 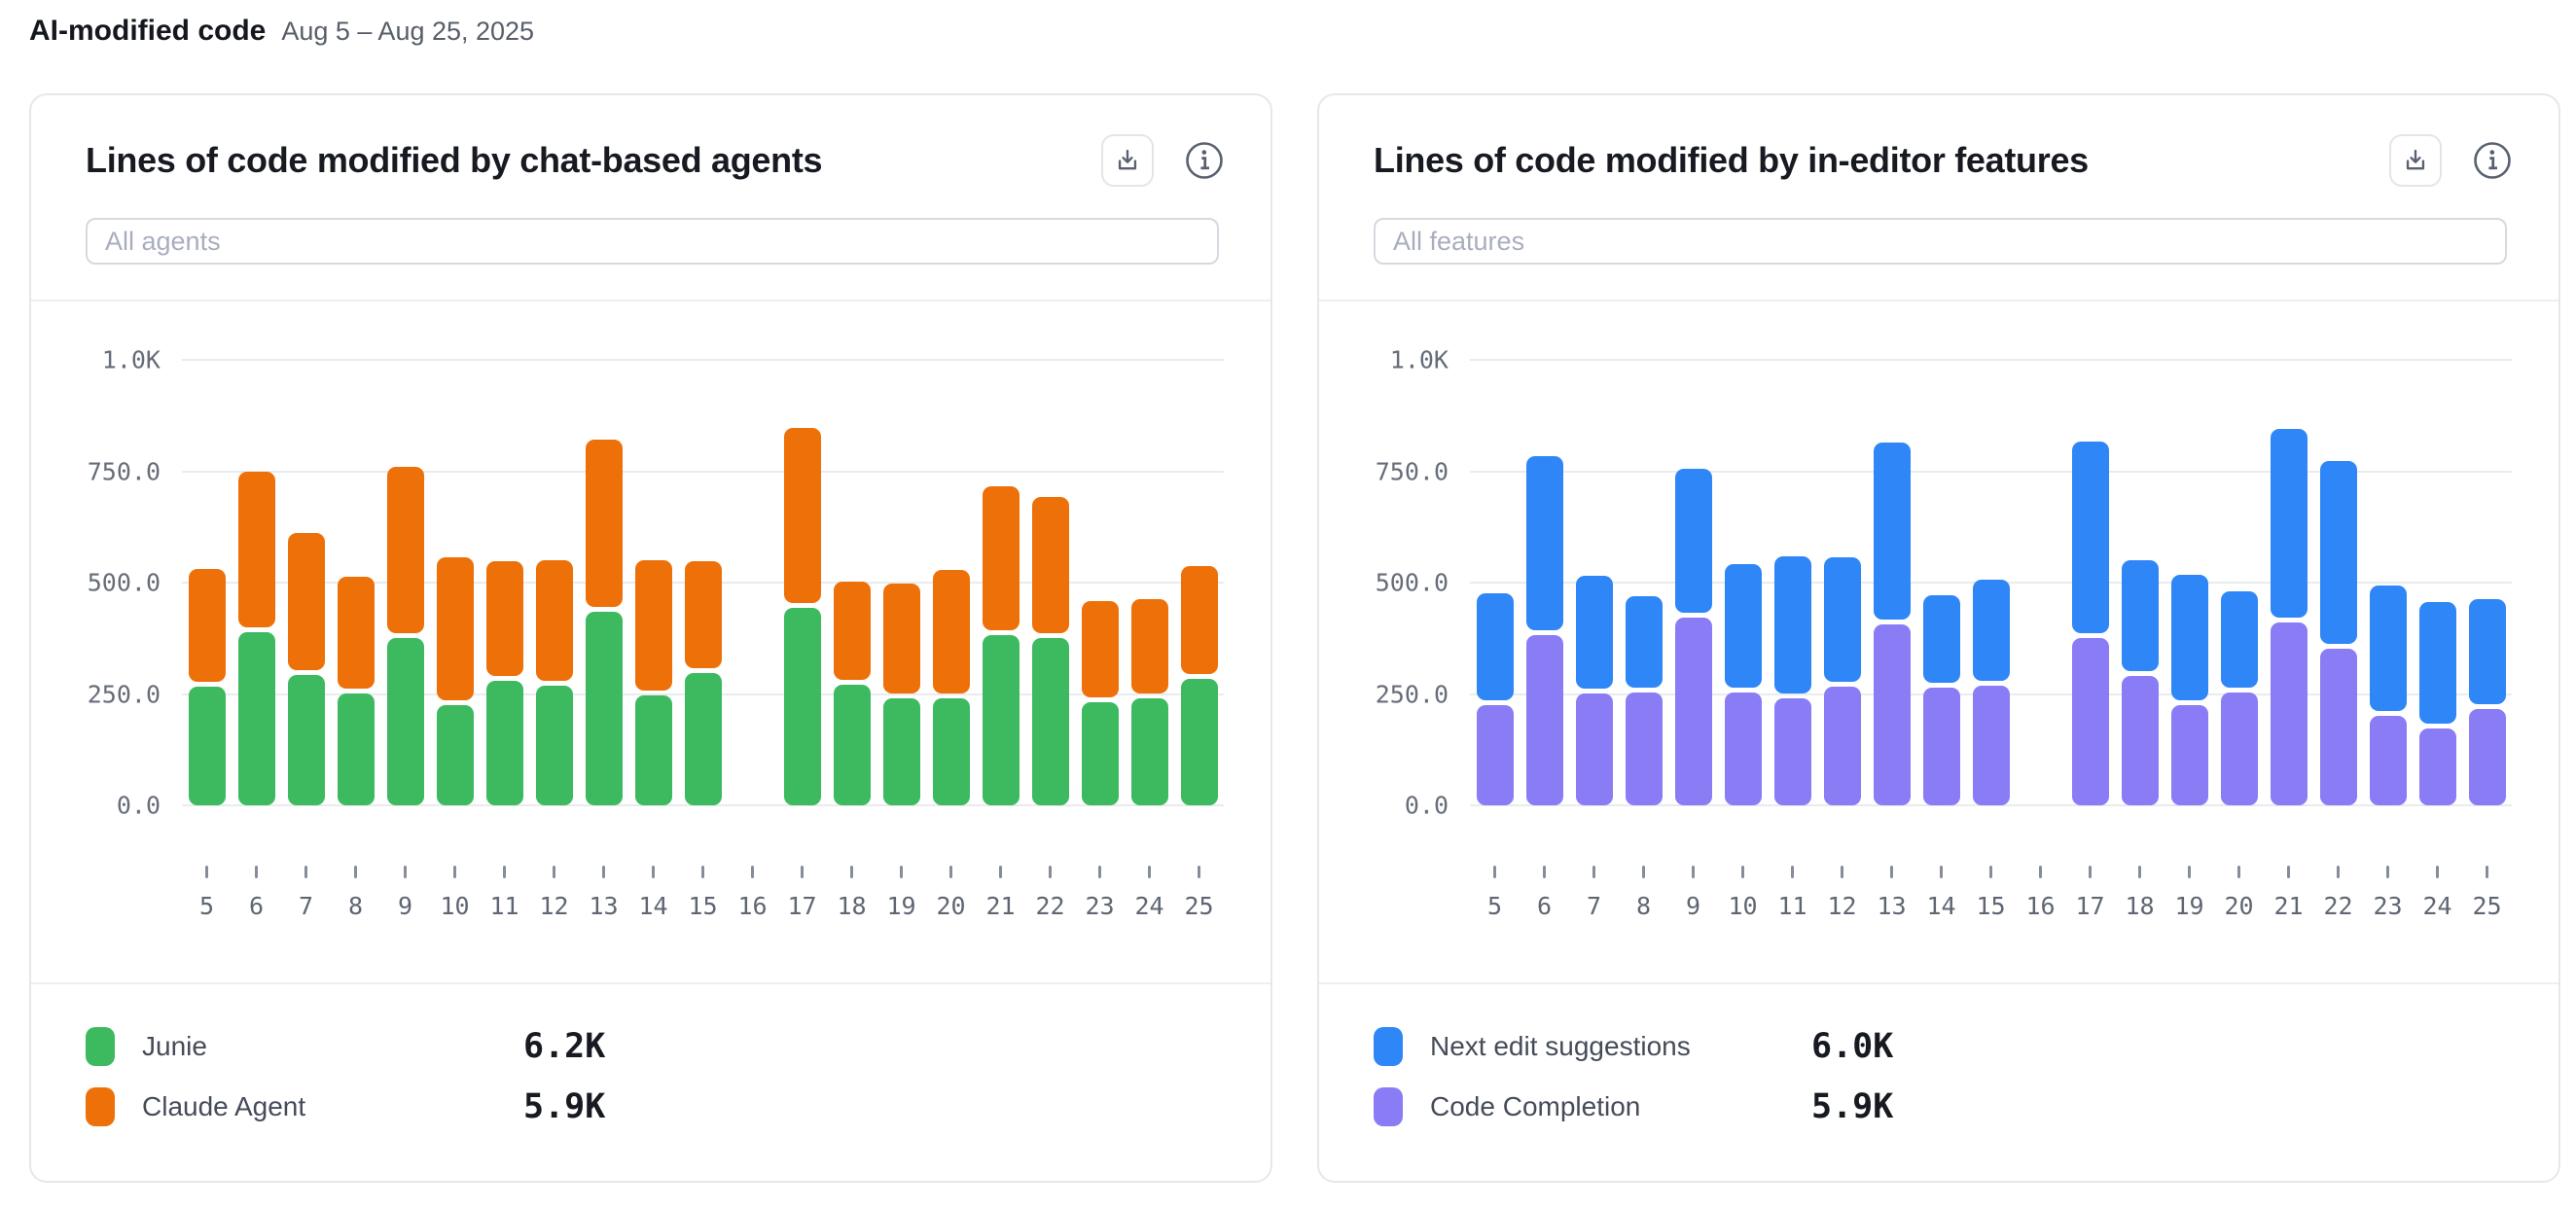 I want to click on agents-filter-input, so click(x=652, y=242).